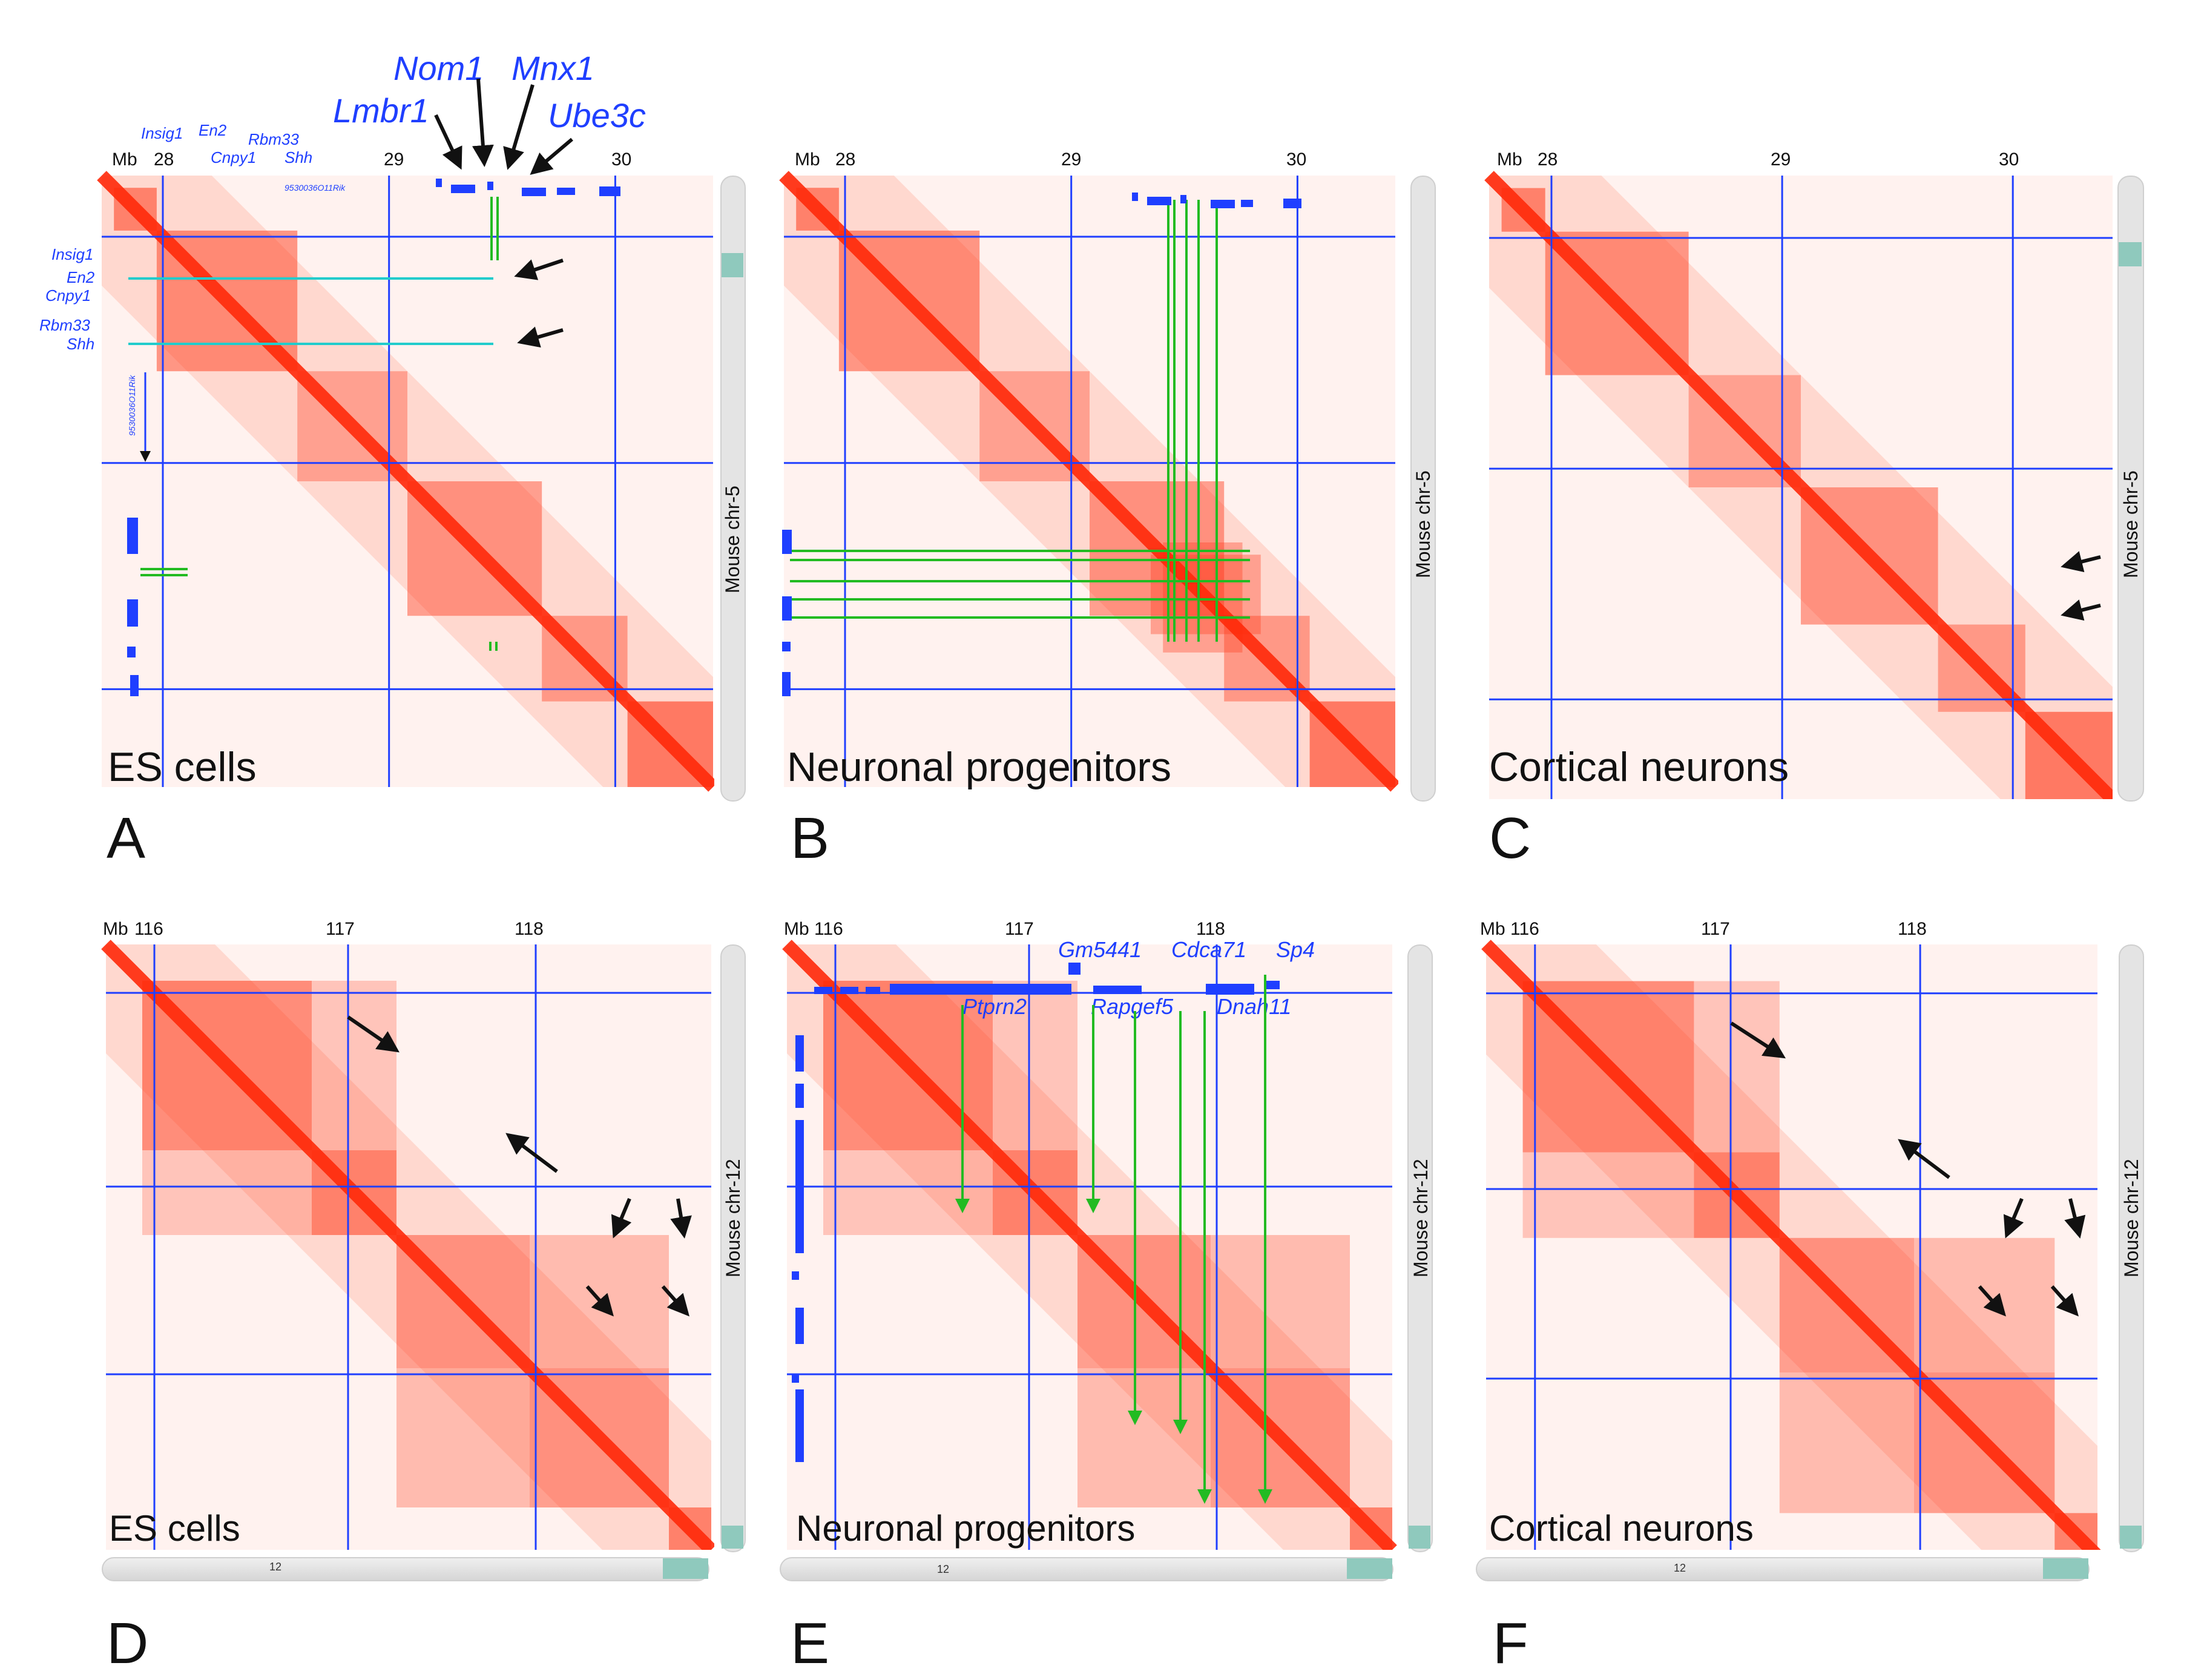 The height and width of the screenshot is (1680, 2204). I want to click on gene-label-rapgef5: Rapgef5, so click(1132, 1006).